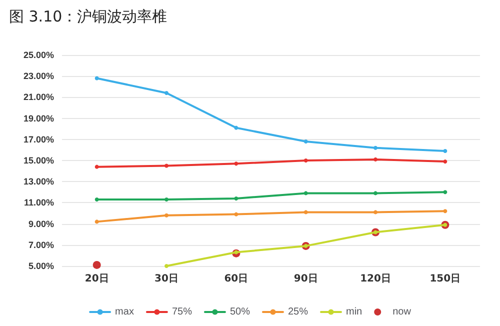  I want to click on legend-label: 75%, so click(182, 312).